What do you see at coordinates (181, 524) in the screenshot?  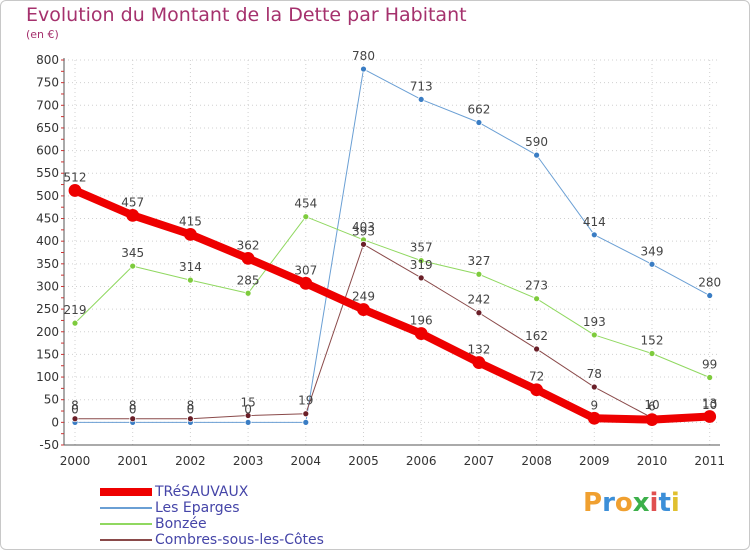 I see `legend-label-bonzee: Bonzée` at bounding box center [181, 524].